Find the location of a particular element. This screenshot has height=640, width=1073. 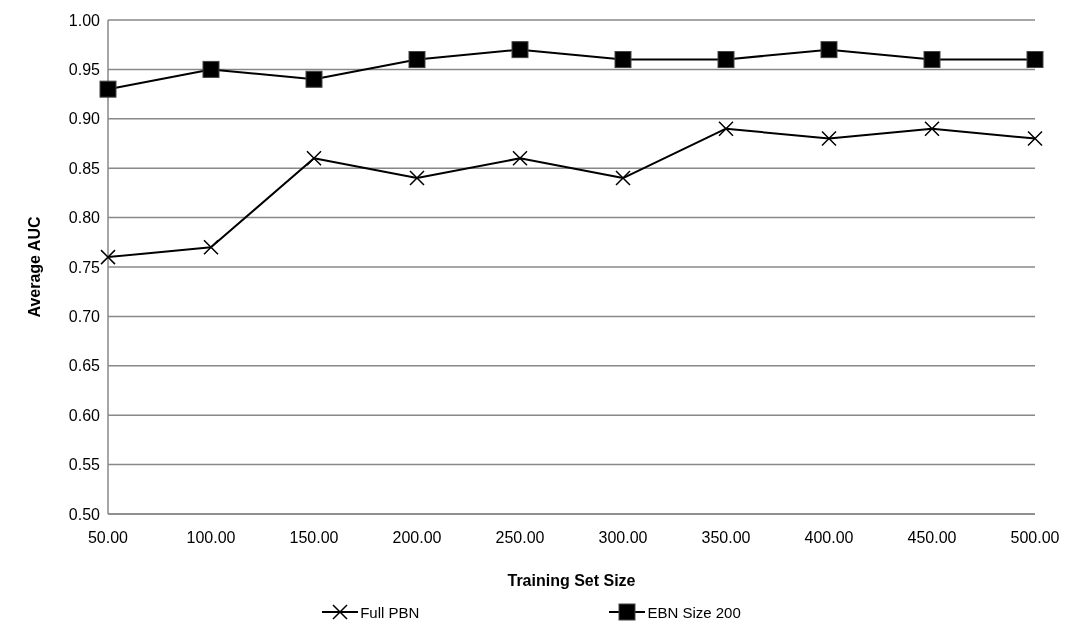

x-tick-label: 100.00 is located at coordinates (211, 538).